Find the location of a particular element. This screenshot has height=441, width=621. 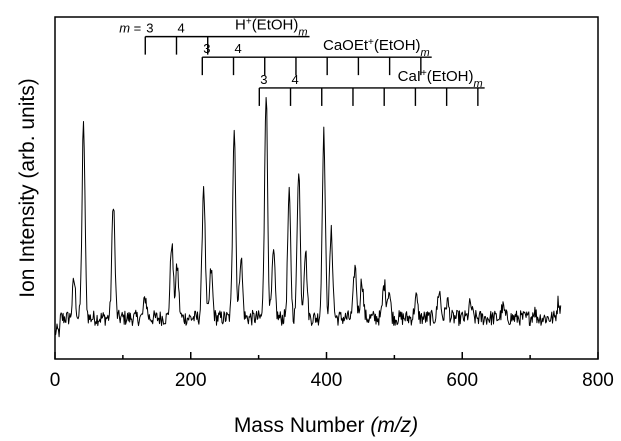

x-tick-label: 800 is located at coordinates (598, 380).